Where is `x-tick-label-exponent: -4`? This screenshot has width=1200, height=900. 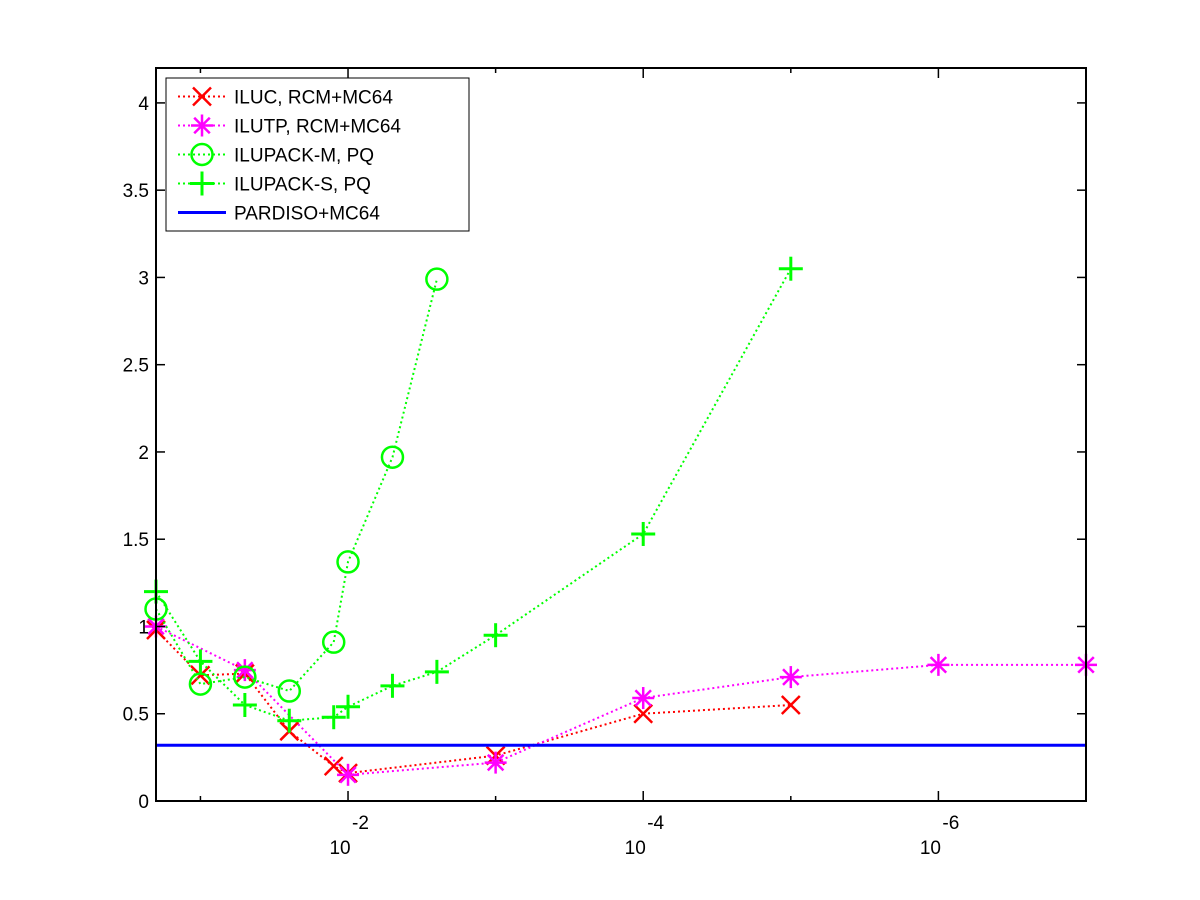
x-tick-label-exponent: -4 is located at coordinates (655, 823).